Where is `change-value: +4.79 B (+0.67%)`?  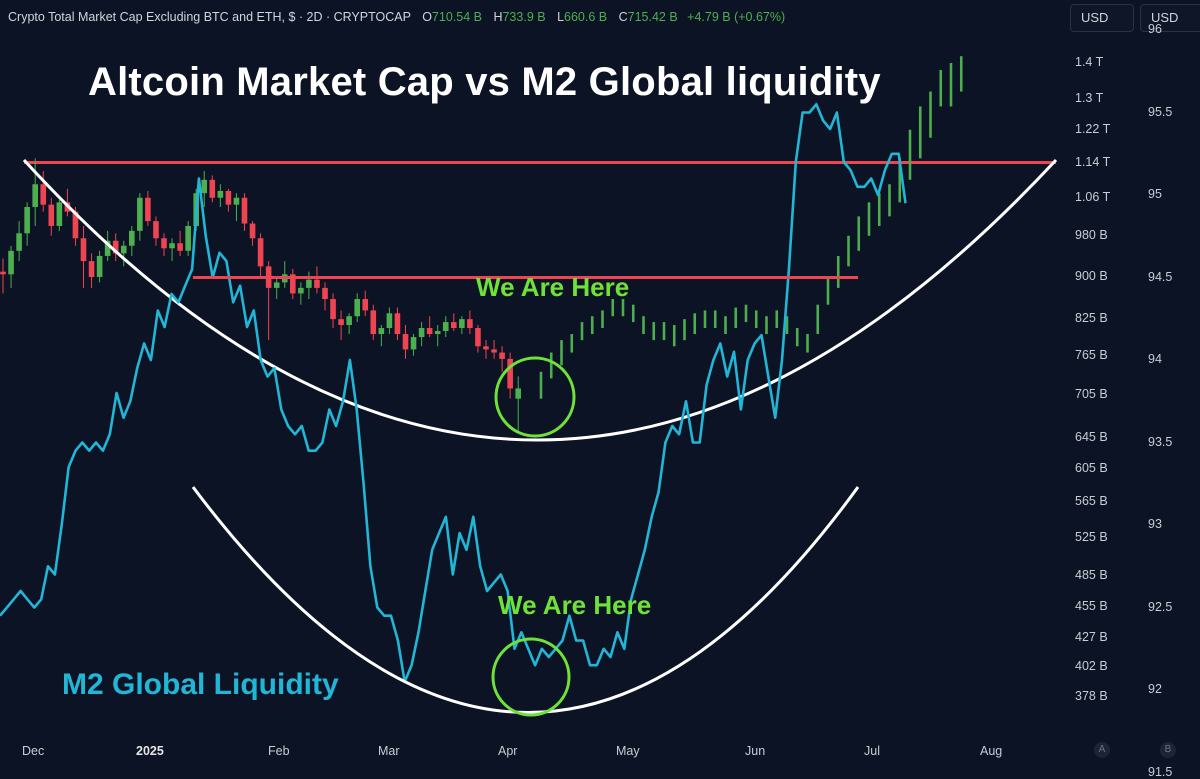 change-value: +4.79 B (+0.67%) is located at coordinates (736, 17).